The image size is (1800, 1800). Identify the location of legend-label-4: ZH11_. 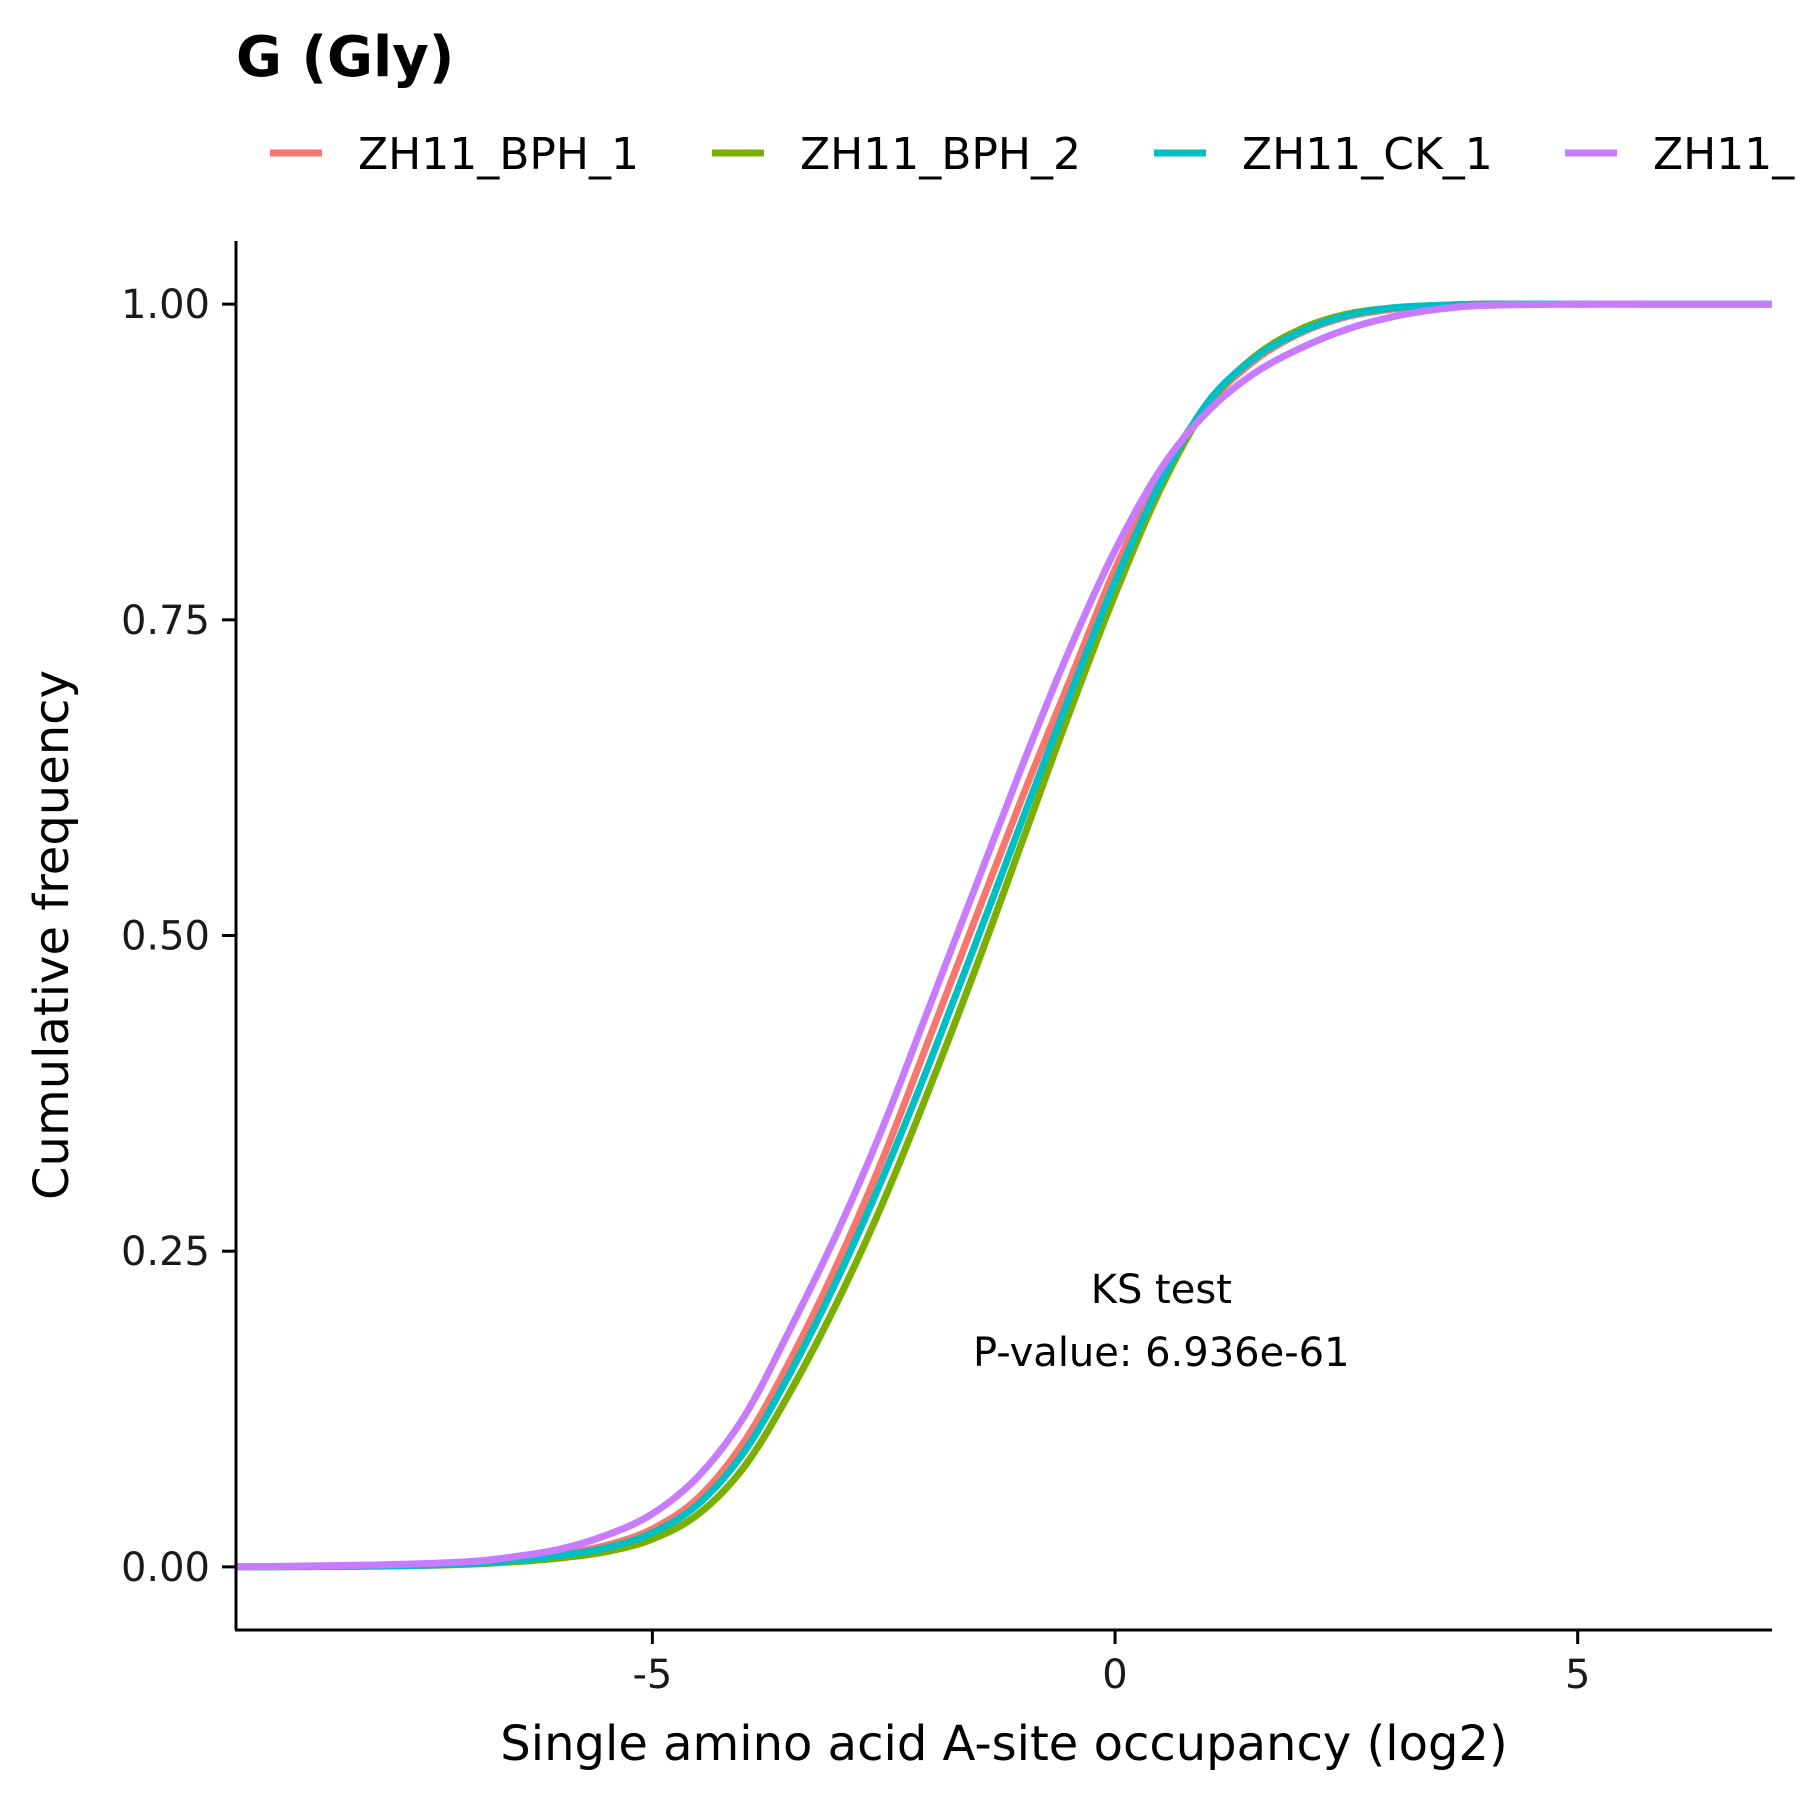
(1724, 154).